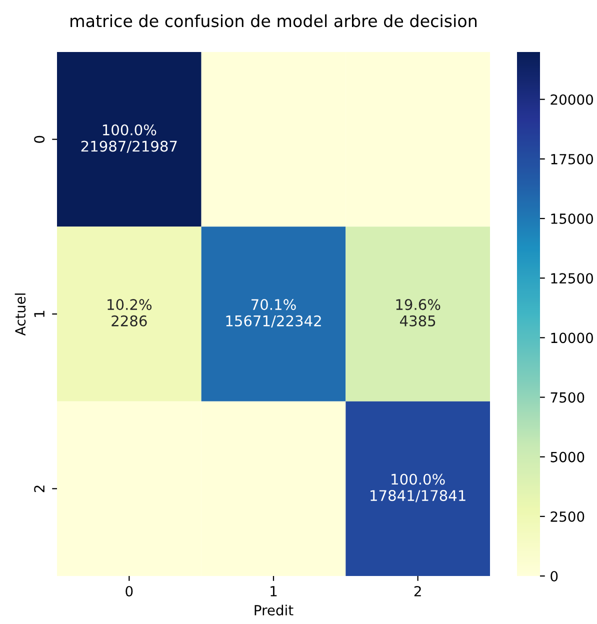 This screenshot has width=597, height=624. Describe the element at coordinates (273, 313) in the screenshot. I see `data-label: 70.1% 15671/22342` at that location.